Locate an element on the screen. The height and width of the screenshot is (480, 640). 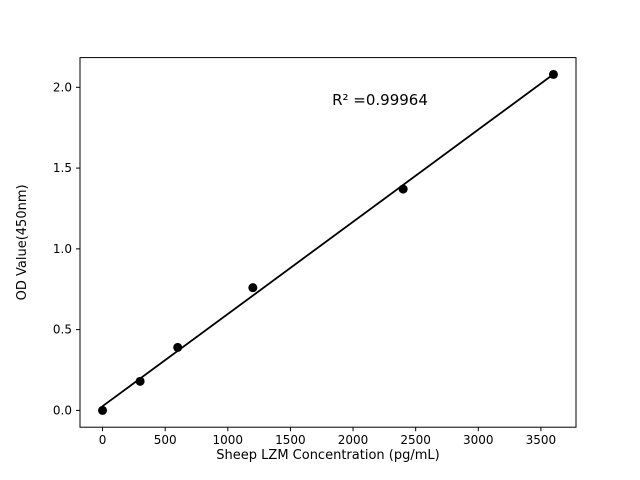
y-tick-label: 1.5 is located at coordinates (62, 168).